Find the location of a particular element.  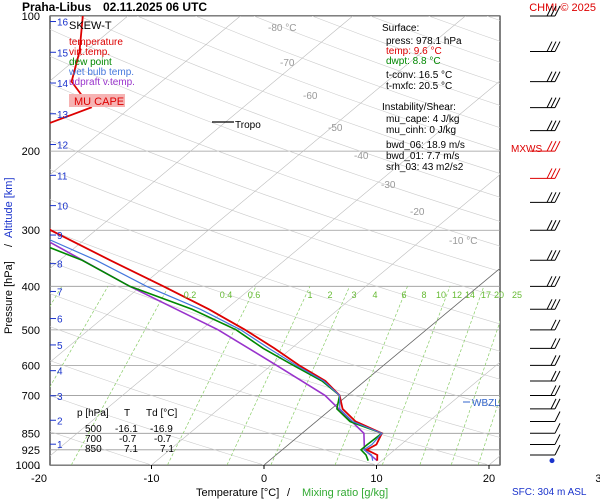

table-header-td: Td [°C] is located at coordinates (161, 413).